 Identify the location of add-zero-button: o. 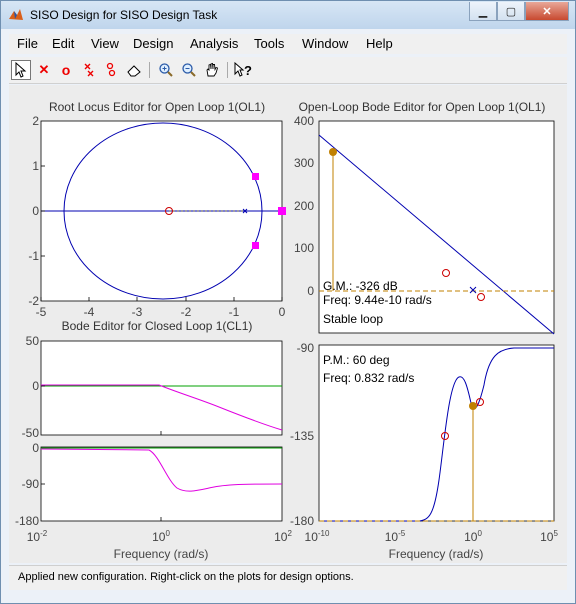
(66, 70).